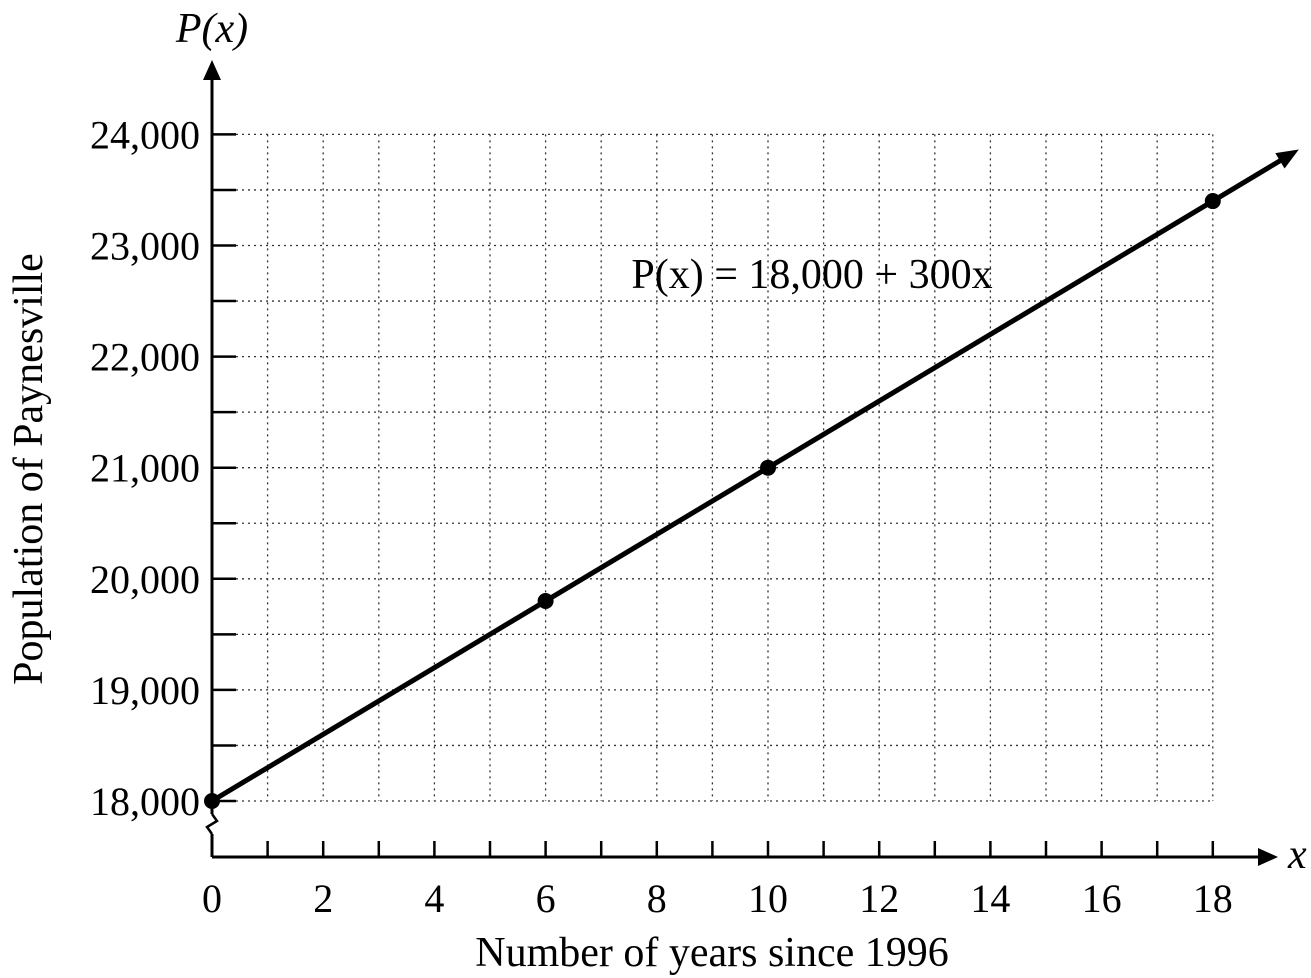 Image resolution: width=1311 pixels, height=978 pixels. What do you see at coordinates (145, 357) in the screenshot?
I see `y-tick-label: 22,000` at bounding box center [145, 357].